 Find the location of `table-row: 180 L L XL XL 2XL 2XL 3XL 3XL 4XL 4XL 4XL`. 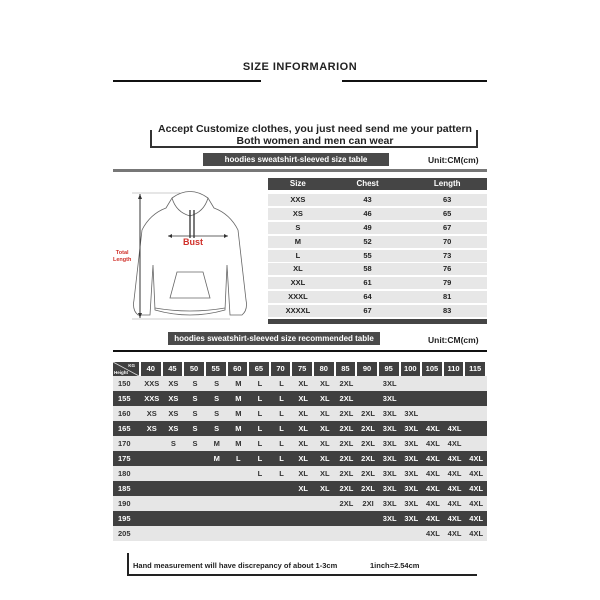

table-row: 180 L L XL XL 2XL 2XL 3XL 3XL 4XL 4XL 4XL is located at coordinates (300, 473).